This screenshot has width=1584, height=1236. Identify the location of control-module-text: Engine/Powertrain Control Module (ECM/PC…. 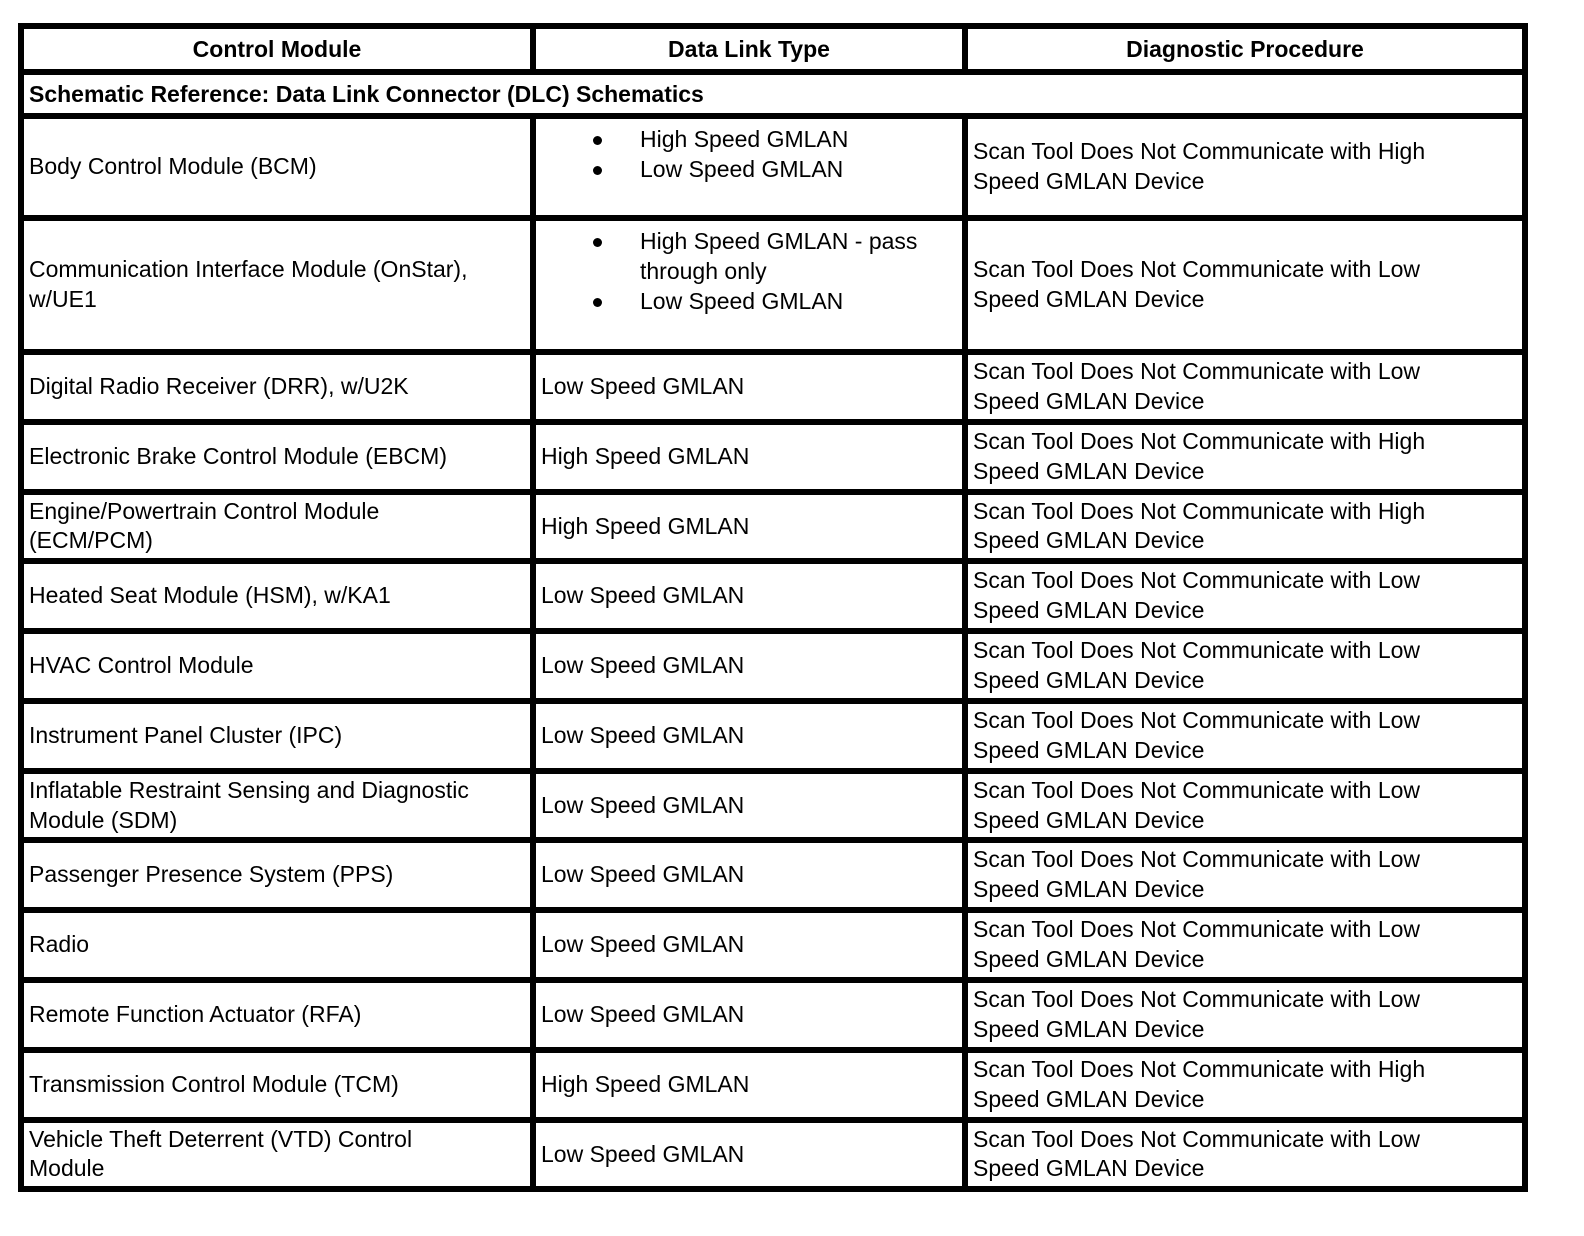
(204, 525).